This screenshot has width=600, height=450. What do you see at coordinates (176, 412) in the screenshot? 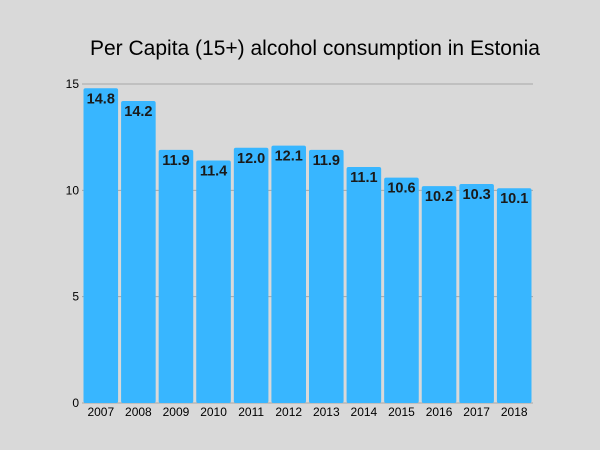
I see `x-tick-label: 2009` at bounding box center [176, 412].